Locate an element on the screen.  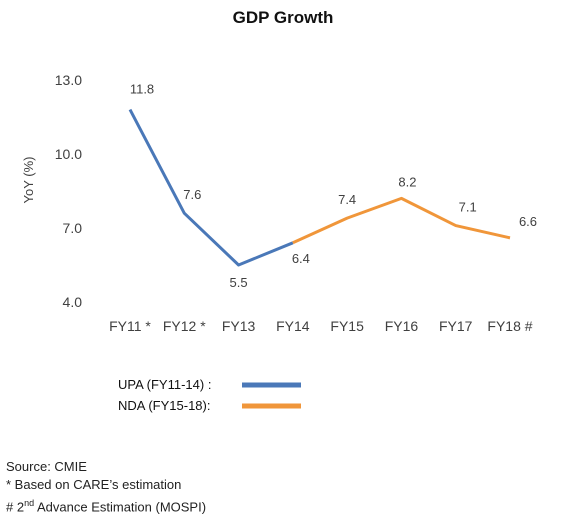
y-axis-label: YoY (%) is located at coordinates (28, 180).